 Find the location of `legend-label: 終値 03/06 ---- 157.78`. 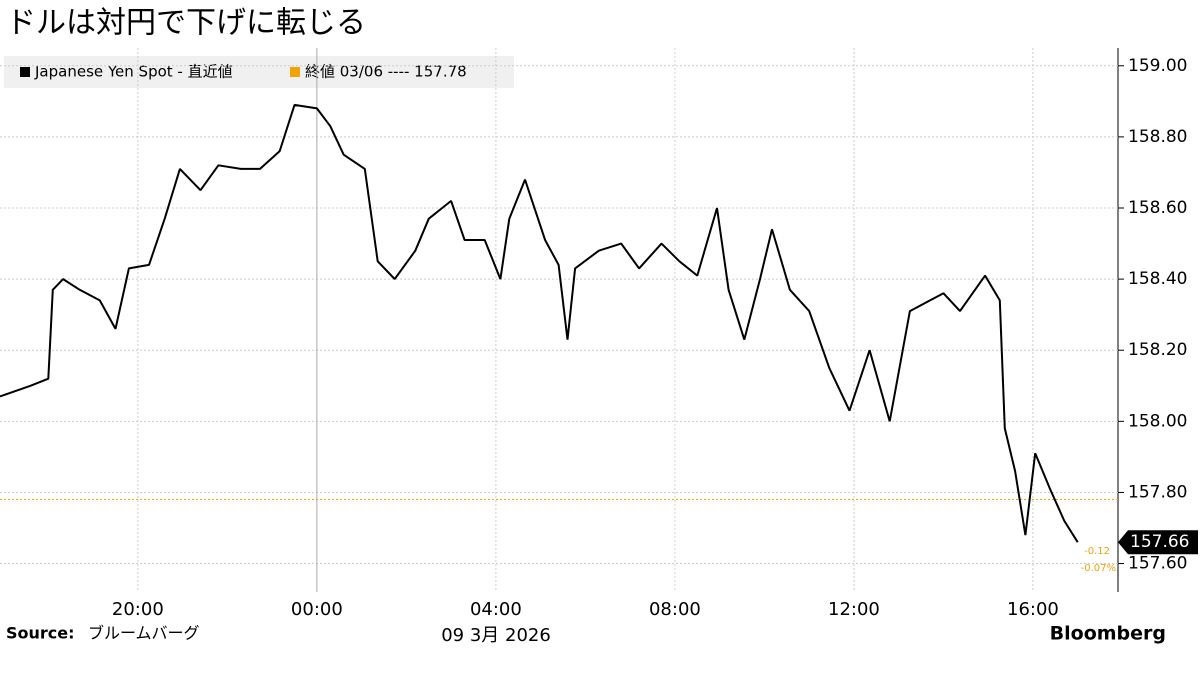

legend-label: 終値 03/06 ---- 157.78 is located at coordinates (386, 72).